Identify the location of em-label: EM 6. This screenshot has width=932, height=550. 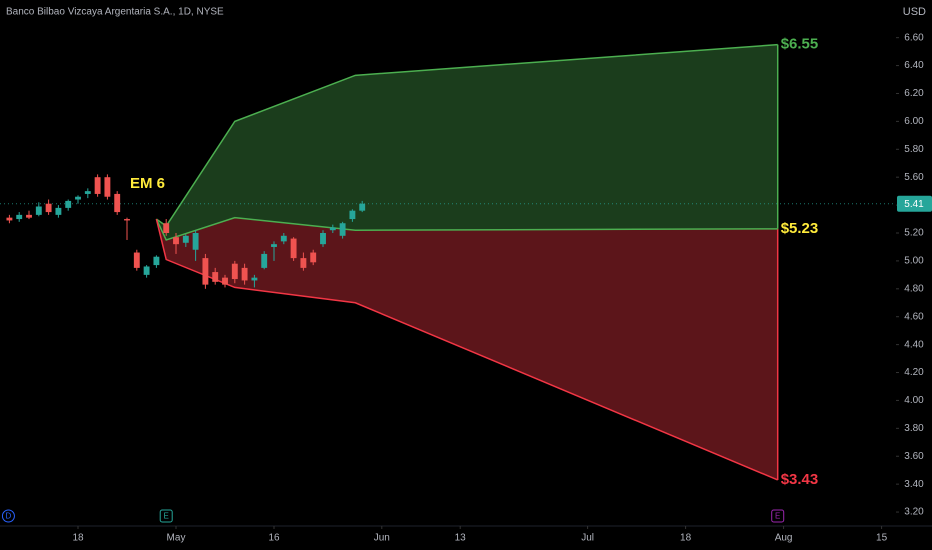
(147, 183).